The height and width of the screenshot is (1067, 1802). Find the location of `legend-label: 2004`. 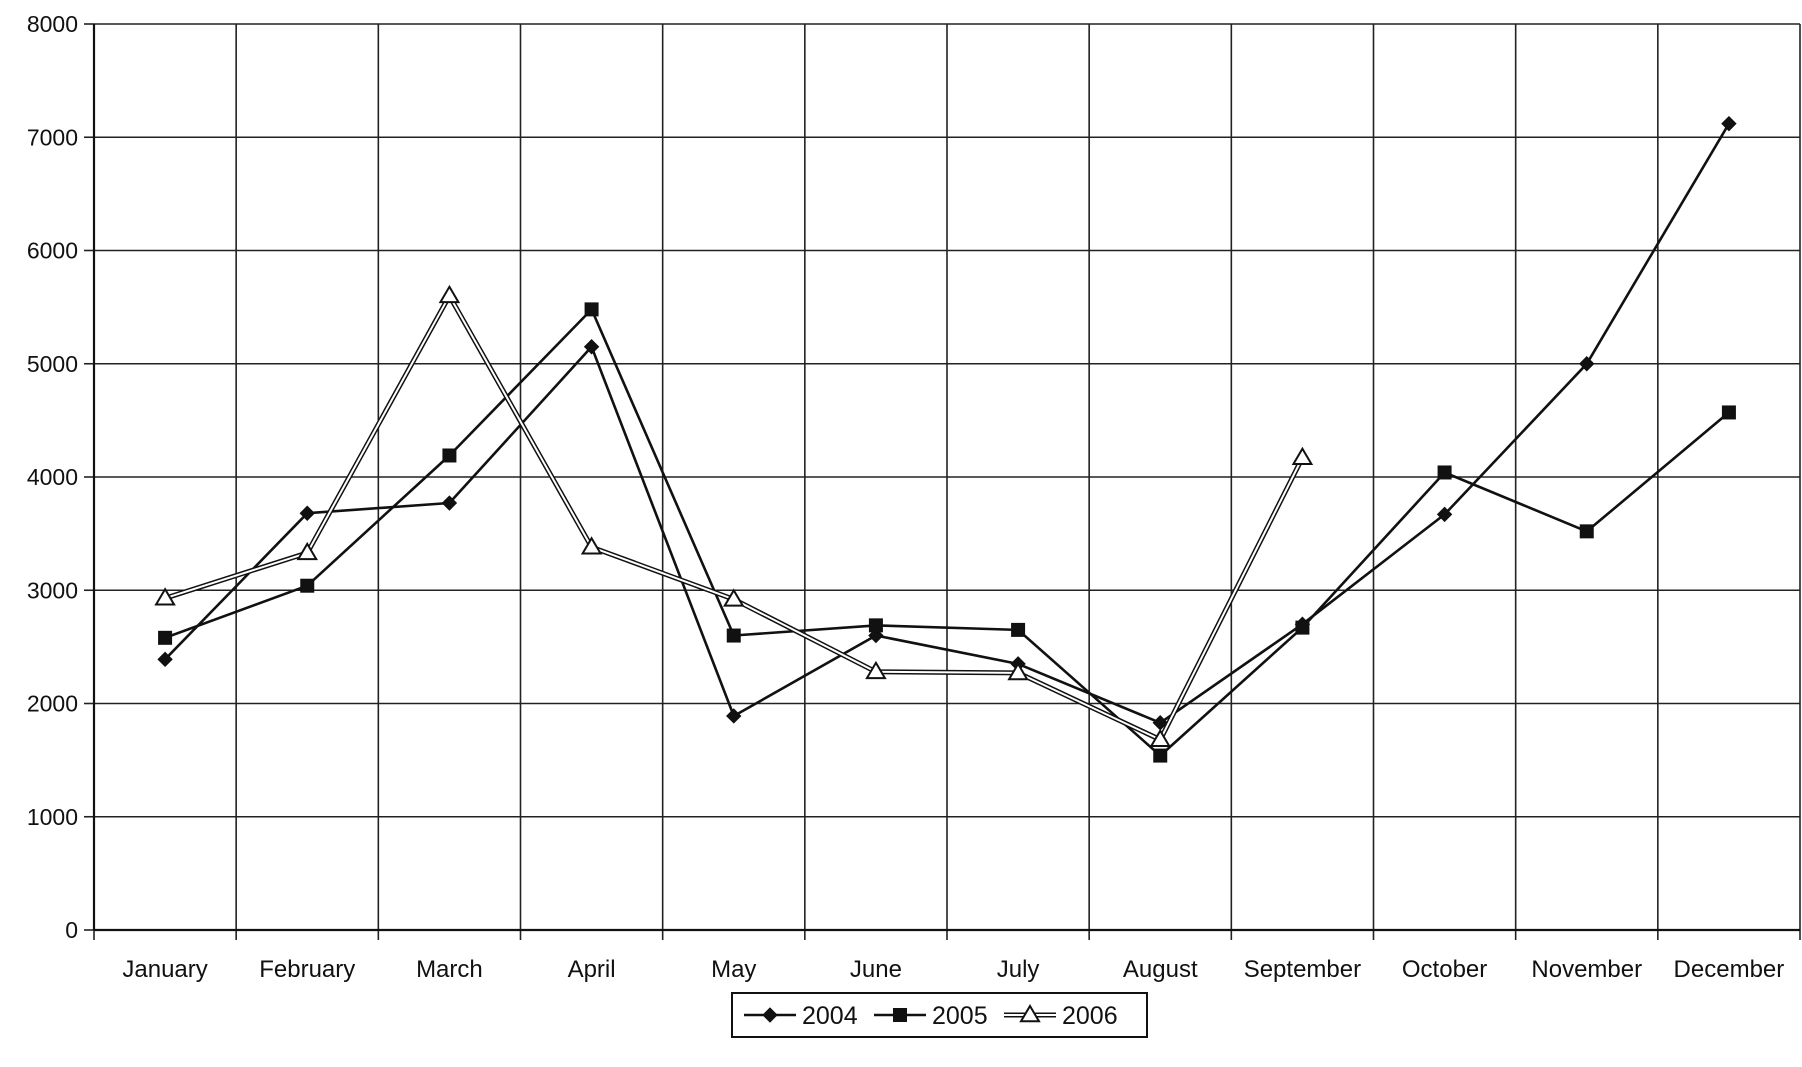

legend-label: 2004 is located at coordinates (830, 1016).